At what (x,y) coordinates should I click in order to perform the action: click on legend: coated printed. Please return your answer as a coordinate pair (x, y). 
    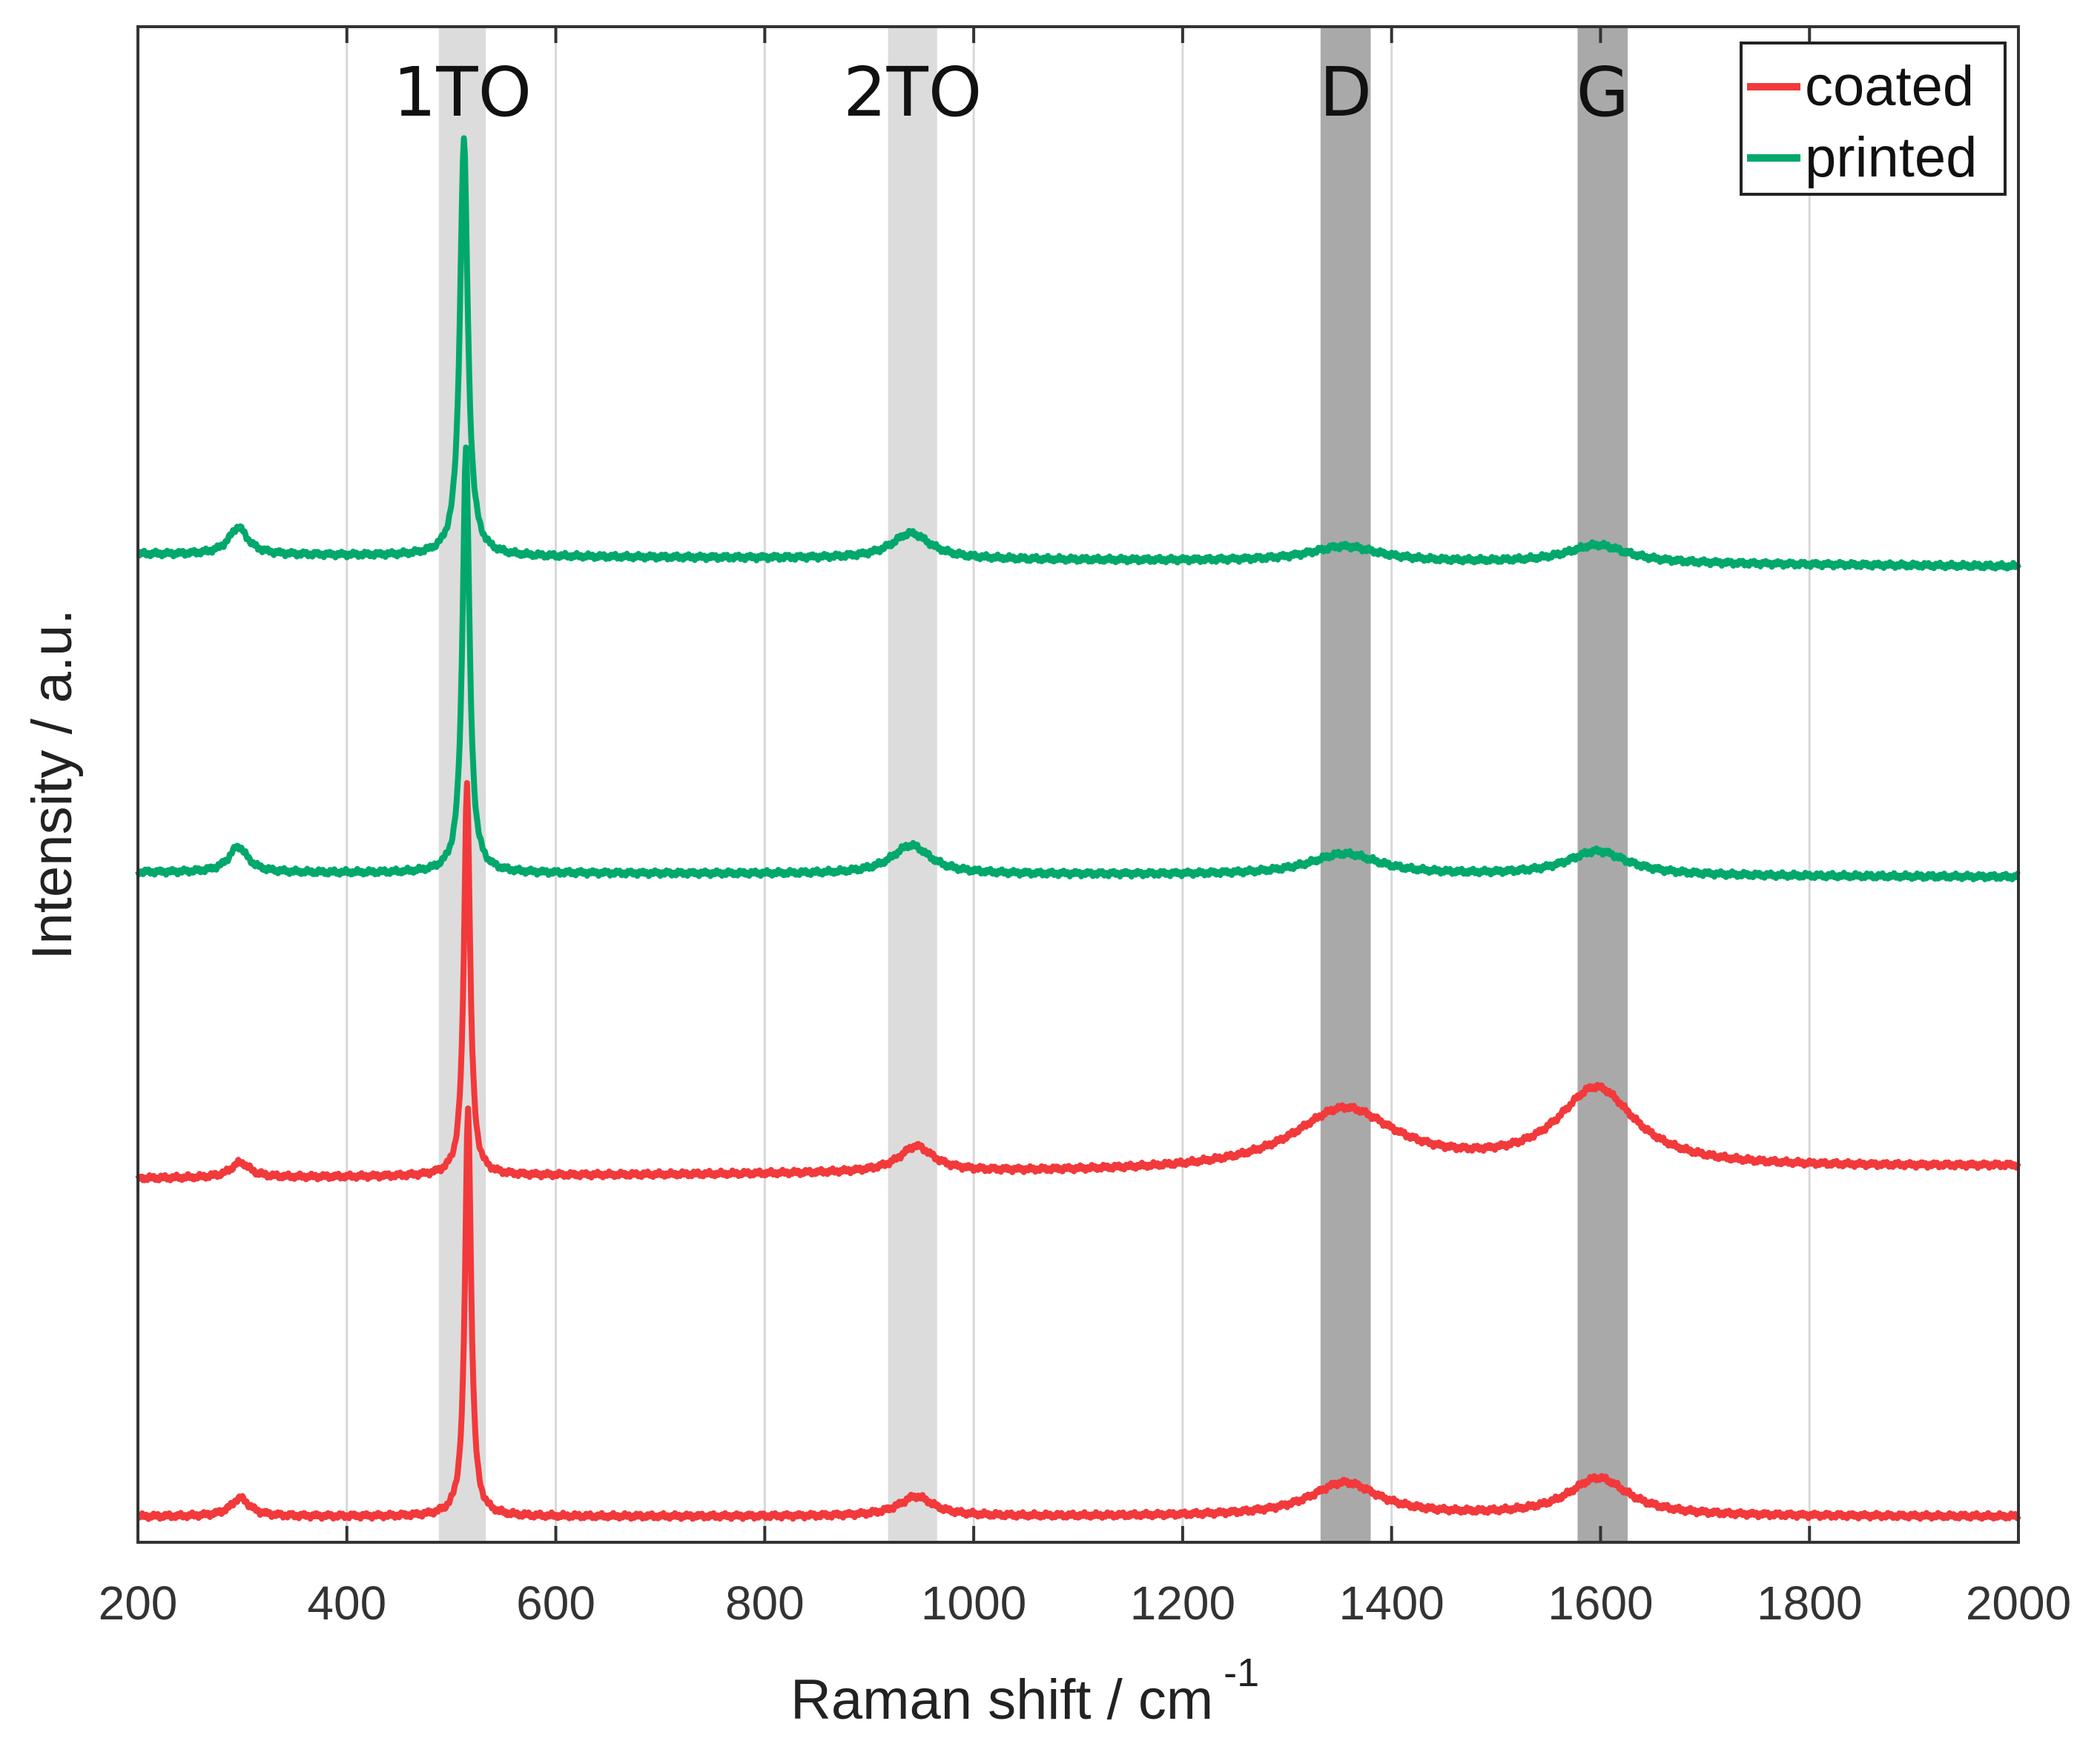
    Looking at the image, I should click on (1873, 119).